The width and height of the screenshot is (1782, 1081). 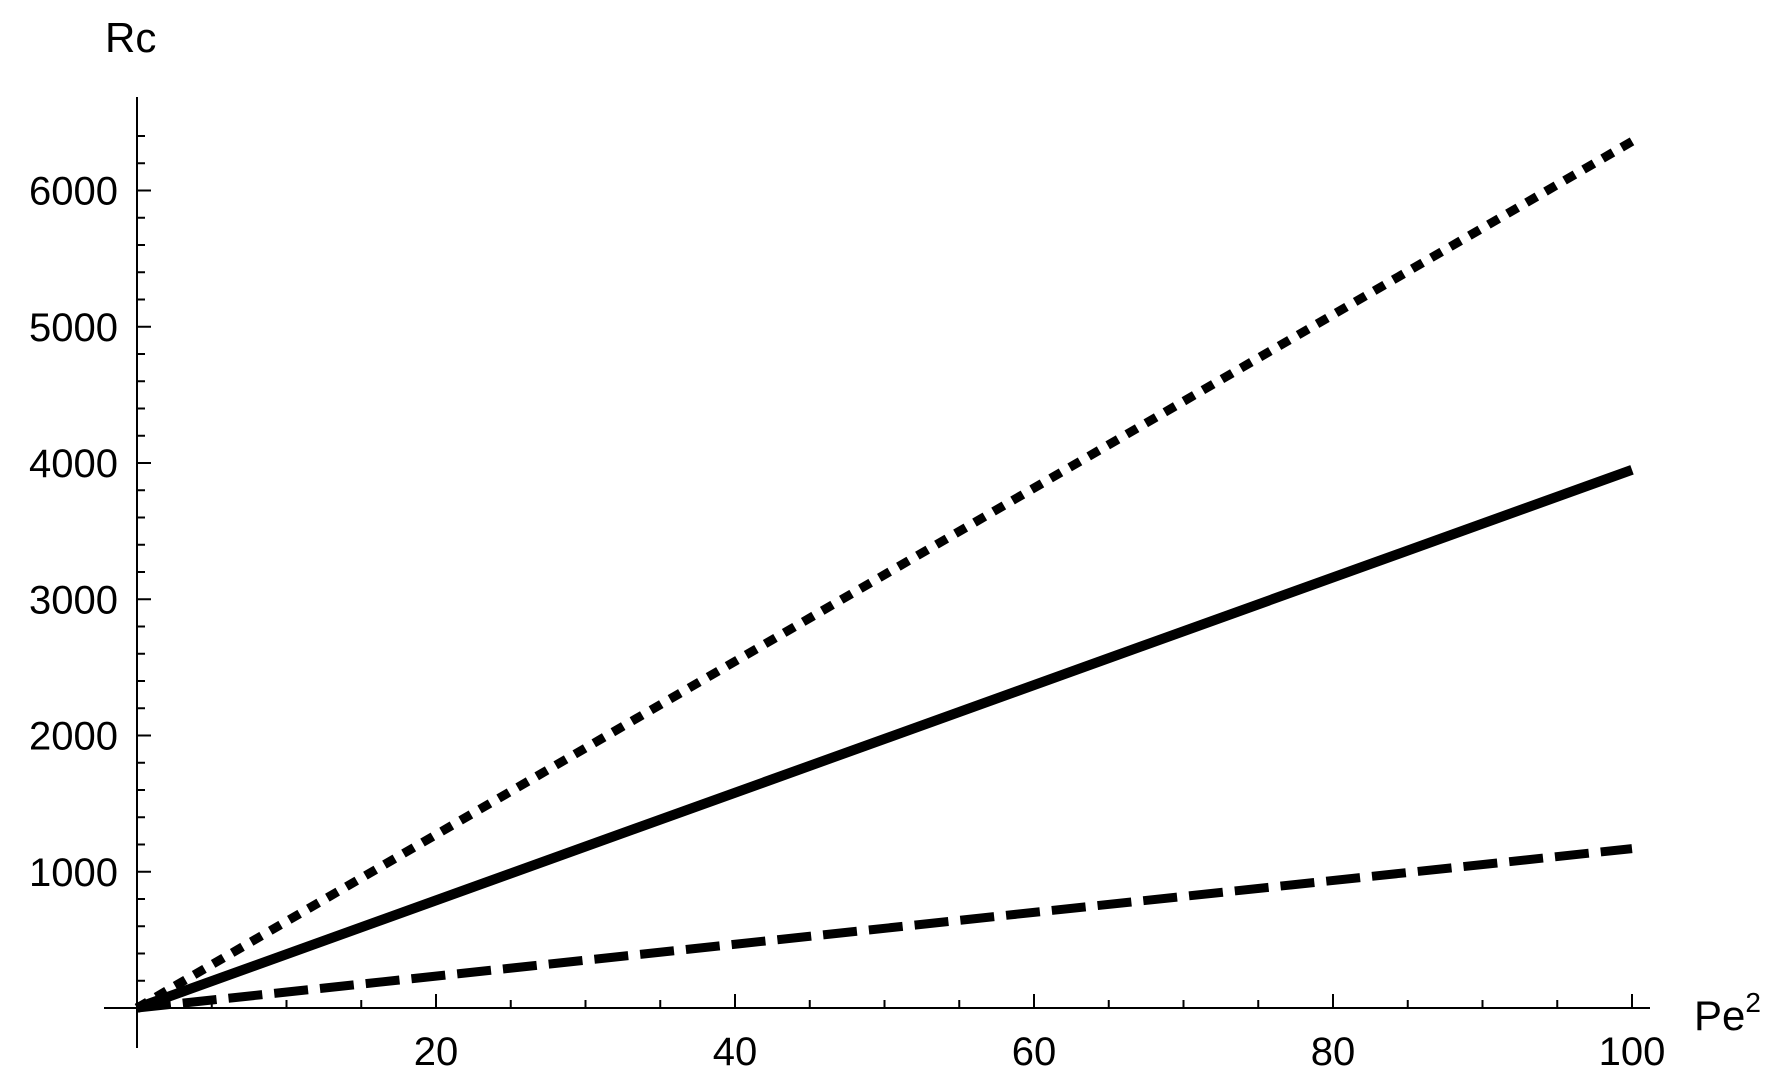 I want to click on x-axis-title-superscript: 2, so click(x=1753, y=1002).